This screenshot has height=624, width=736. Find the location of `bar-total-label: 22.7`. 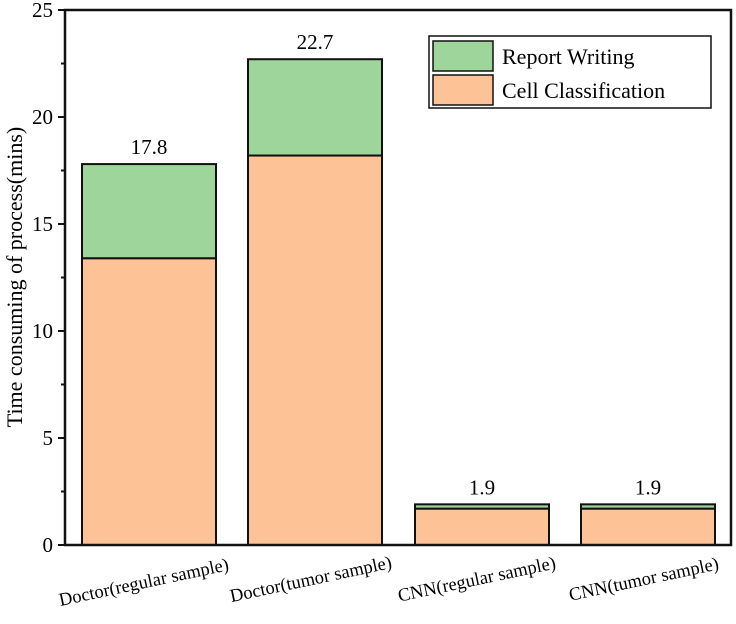

bar-total-label: 22.7 is located at coordinates (315, 42).